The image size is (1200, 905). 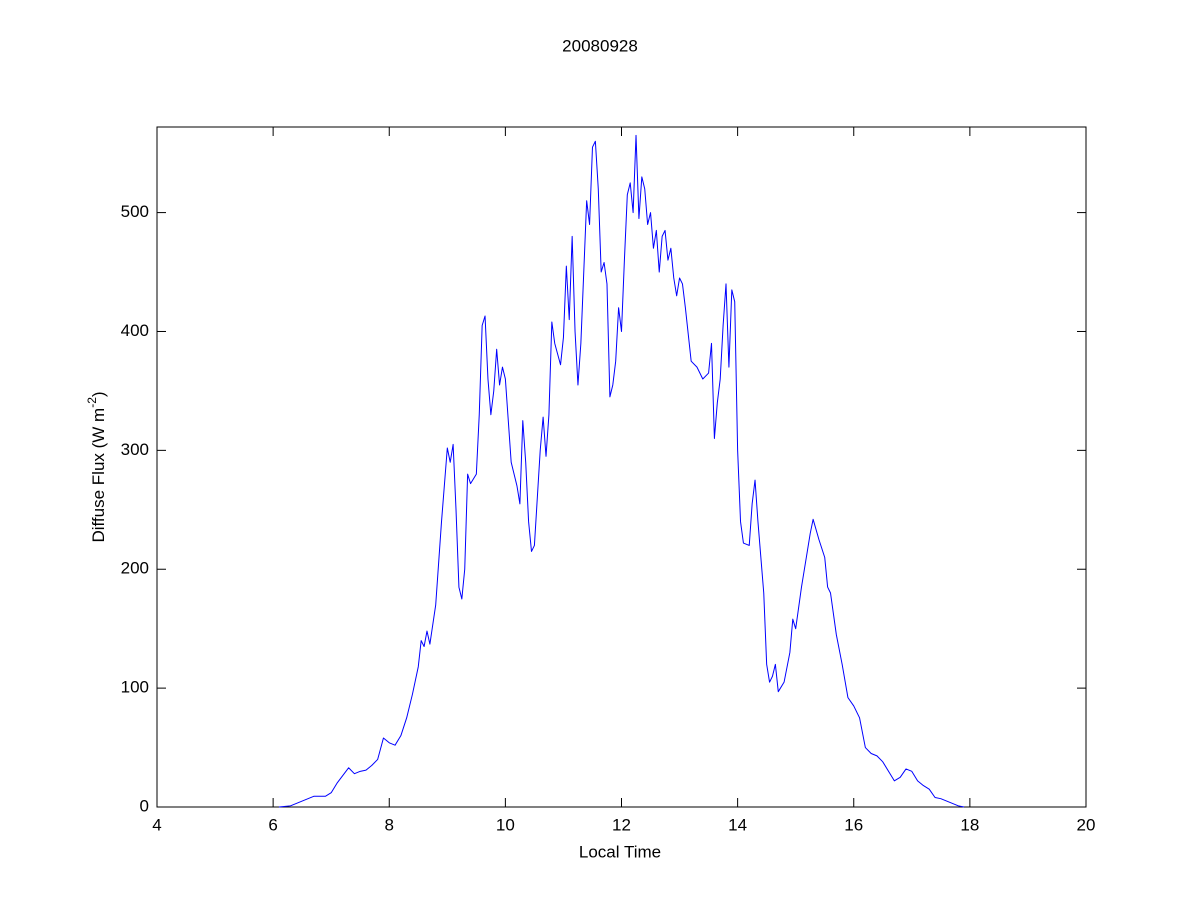 What do you see at coordinates (272, 824) in the screenshot?
I see `x-tick-label: 6` at bounding box center [272, 824].